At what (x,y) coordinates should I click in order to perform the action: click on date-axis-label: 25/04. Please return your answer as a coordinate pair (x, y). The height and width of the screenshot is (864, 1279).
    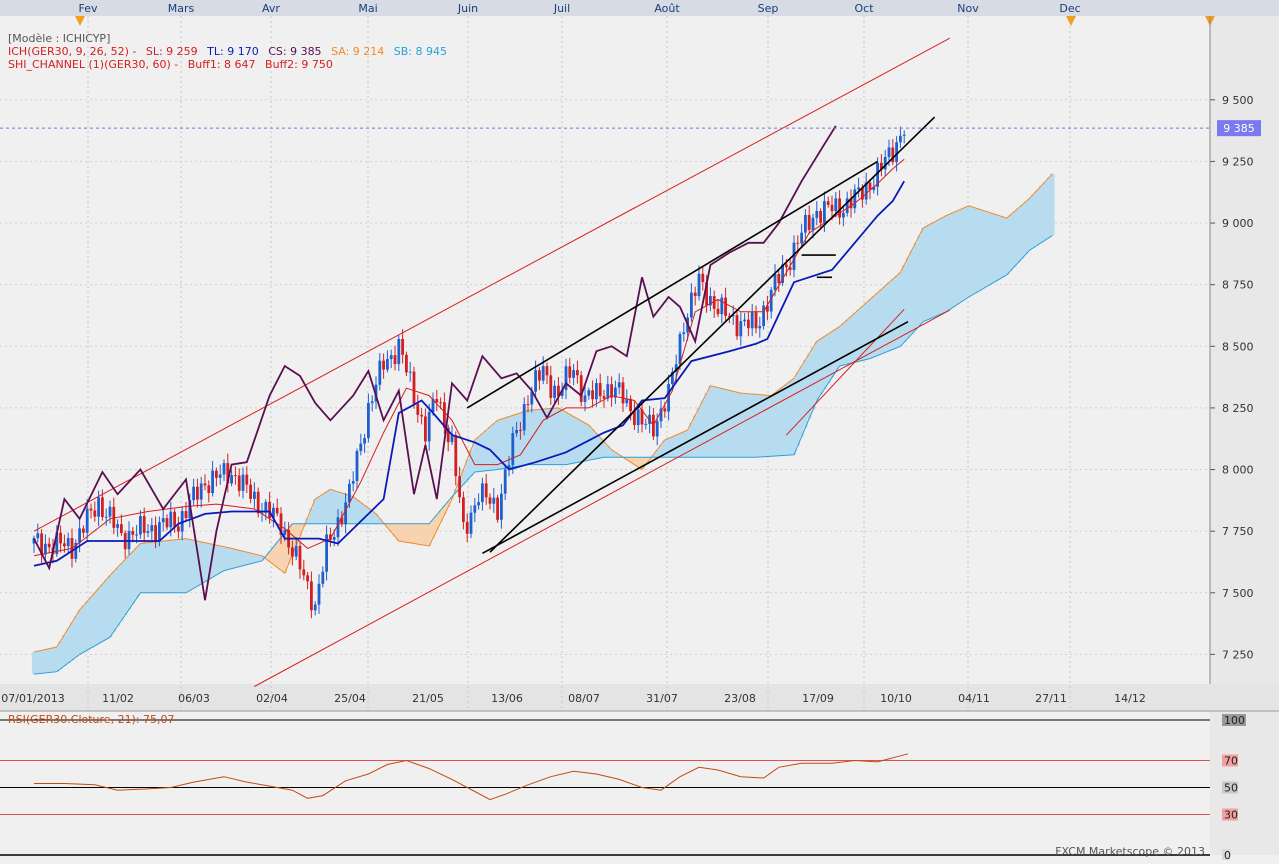
    Looking at the image, I should click on (350, 698).